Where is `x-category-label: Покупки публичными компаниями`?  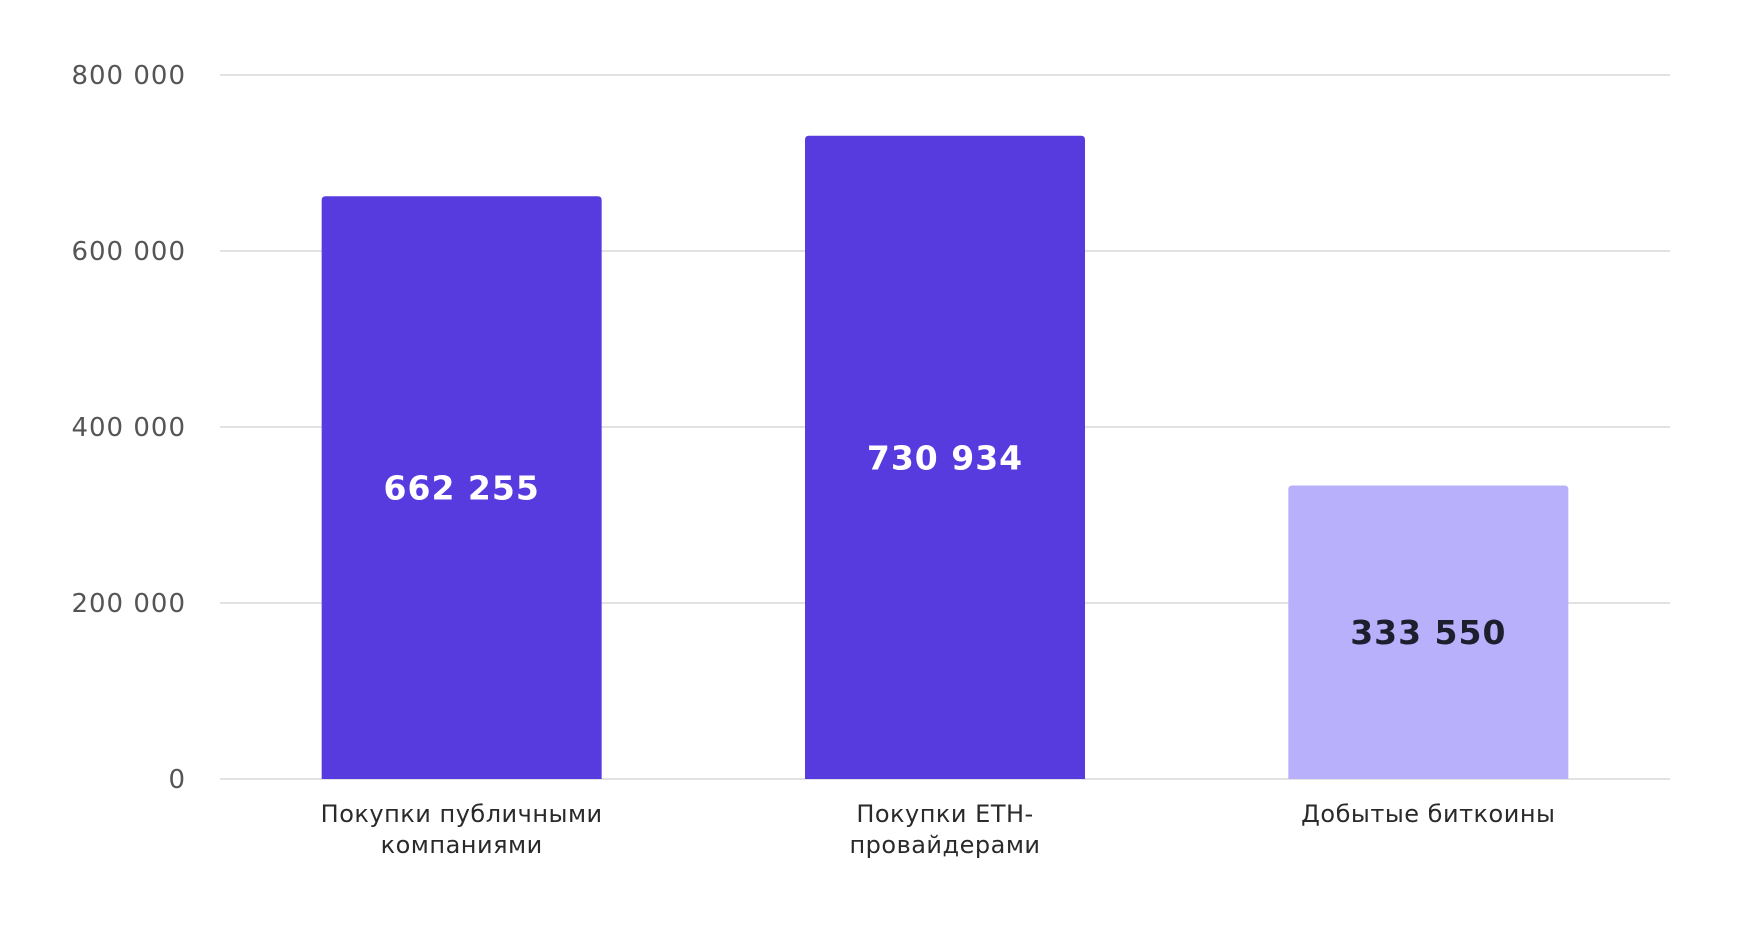
x-category-label: Покупки публичными компаниями is located at coordinates (462, 829).